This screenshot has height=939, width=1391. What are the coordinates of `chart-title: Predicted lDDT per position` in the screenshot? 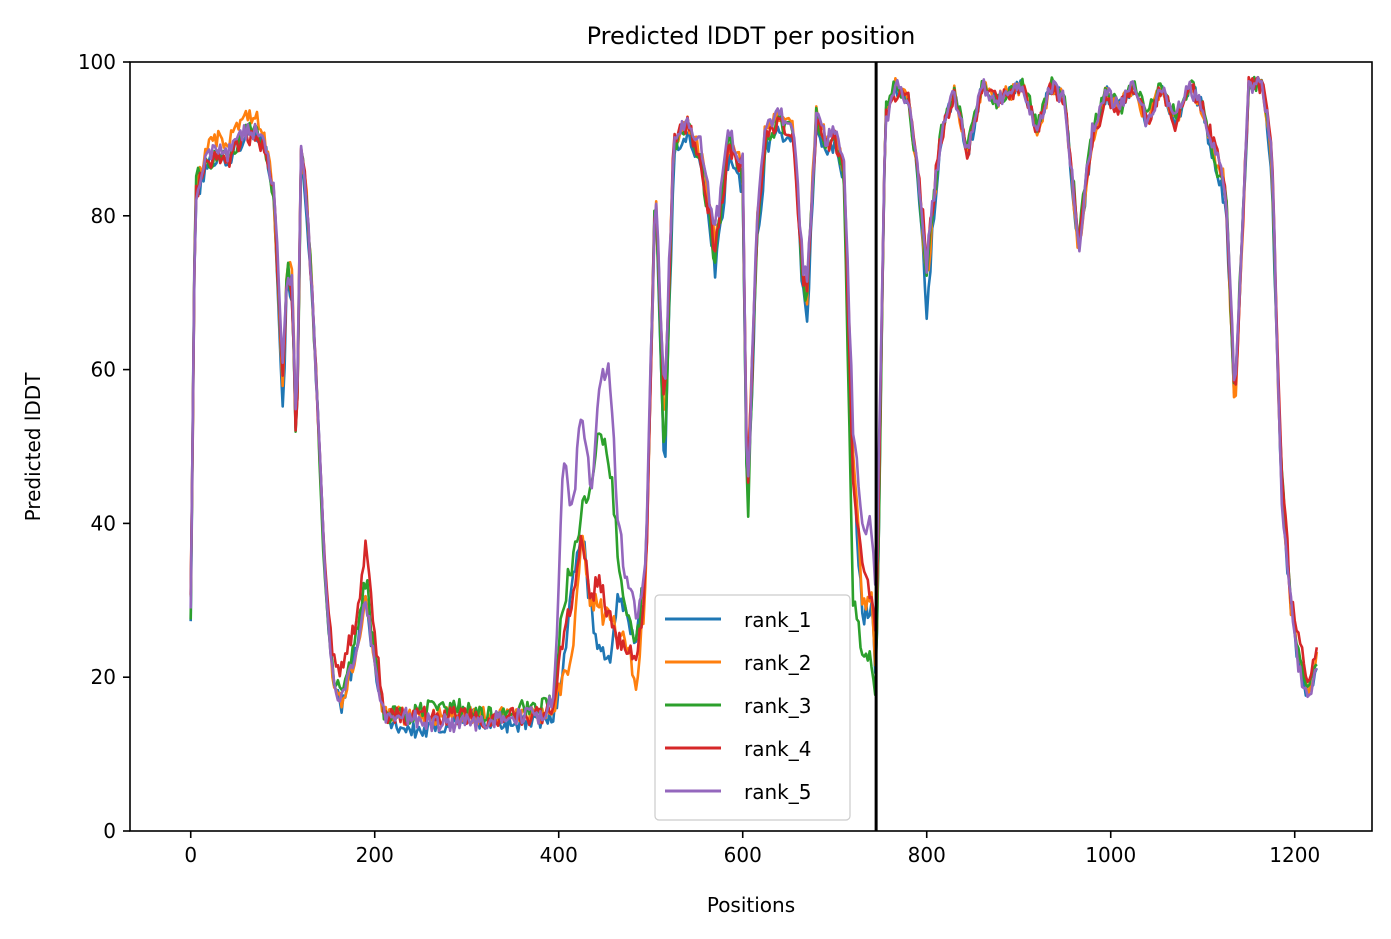 It's located at (751, 36).